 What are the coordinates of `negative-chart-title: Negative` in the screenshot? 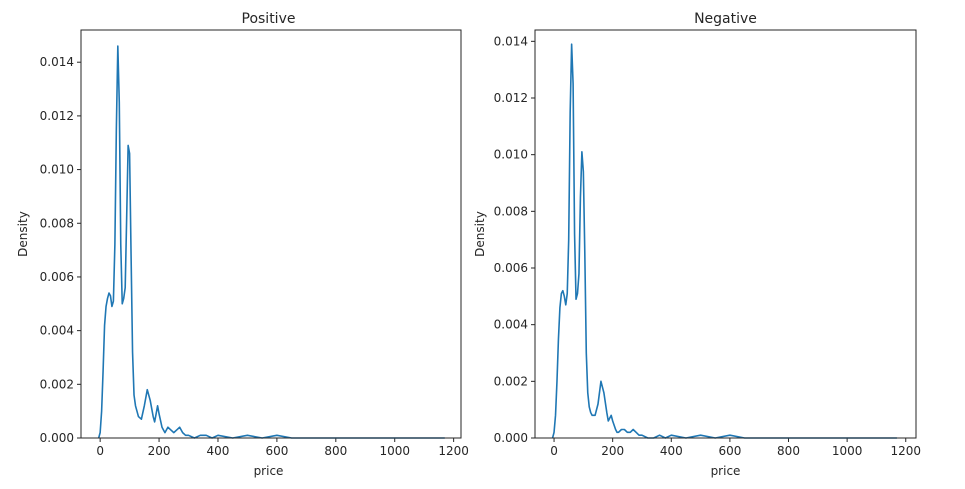 It's located at (725, 19).